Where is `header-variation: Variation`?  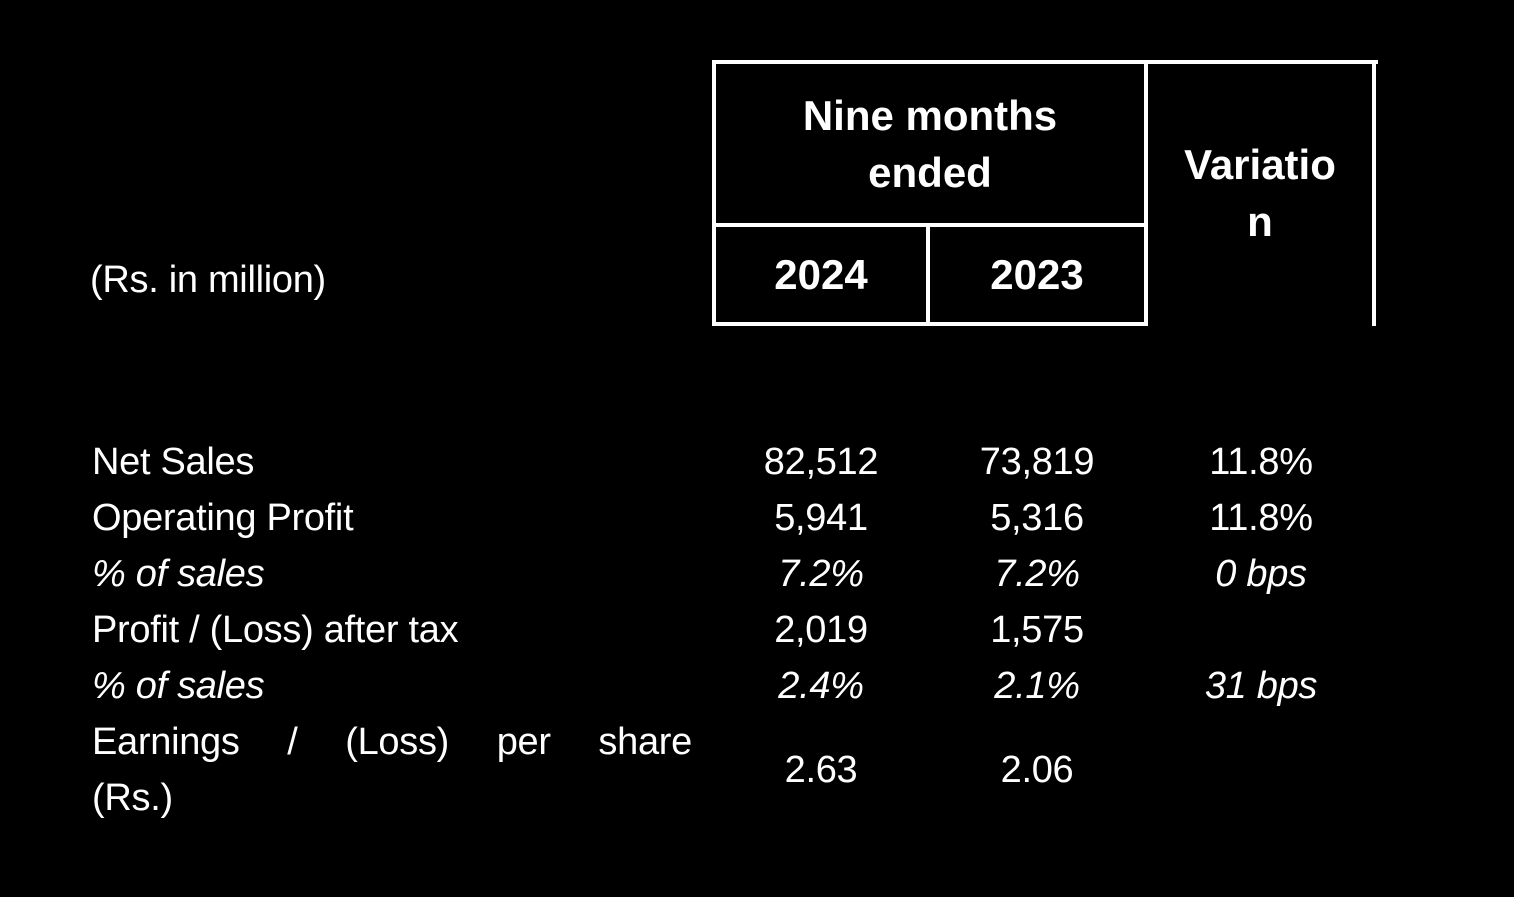 header-variation: Variation is located at coordinates (1260, 193).